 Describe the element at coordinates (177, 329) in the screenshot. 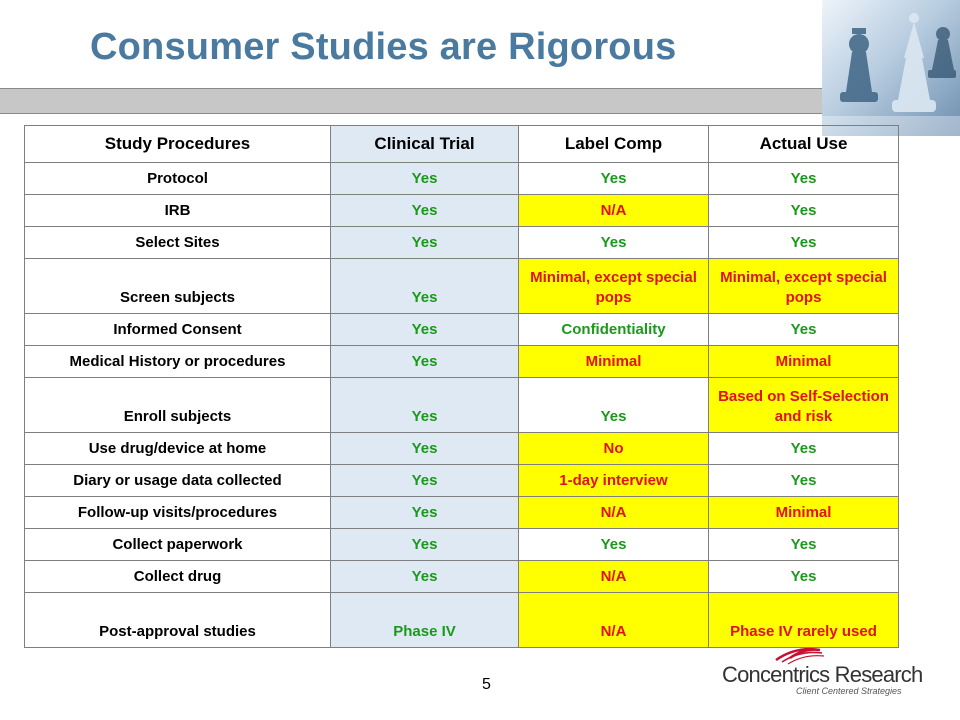

I see `procedure-cell: Informed Consent` at that location.